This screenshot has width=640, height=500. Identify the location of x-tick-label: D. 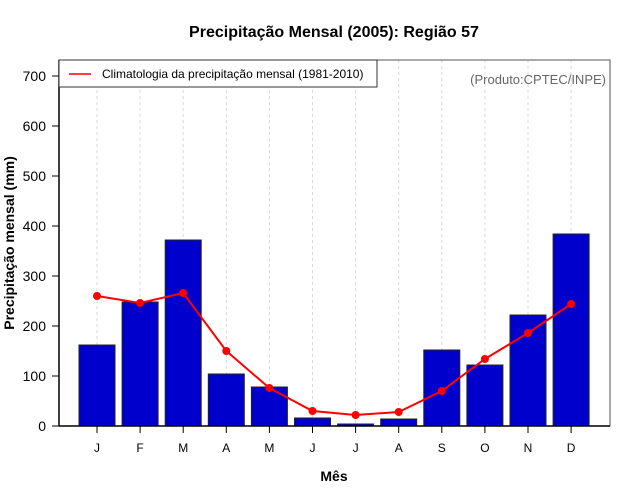
(571, 448).